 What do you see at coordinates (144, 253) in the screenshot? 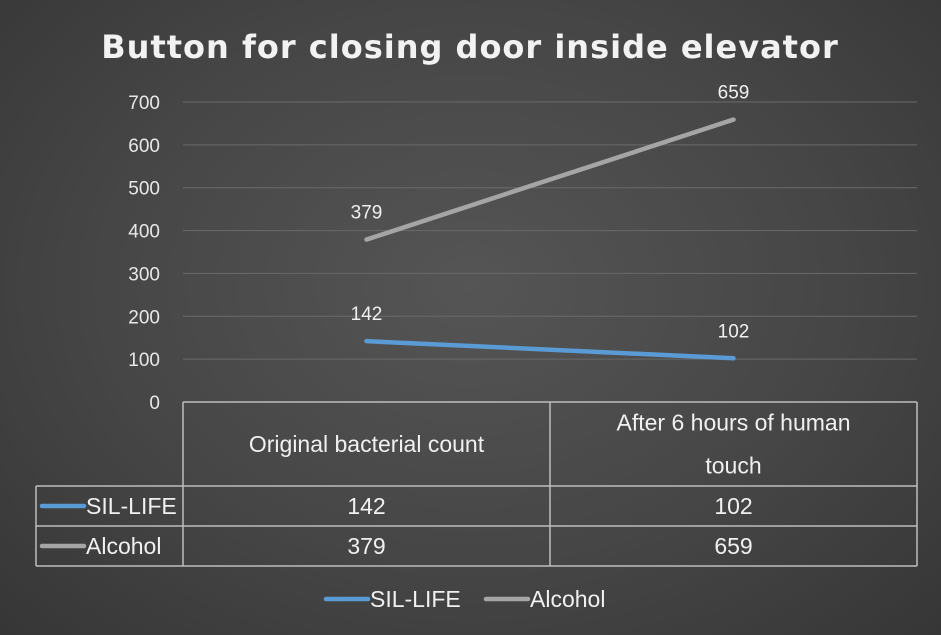
I see `y-axis: 0 100 200 300 400 500 600 700` at bounding box center [144, 253].